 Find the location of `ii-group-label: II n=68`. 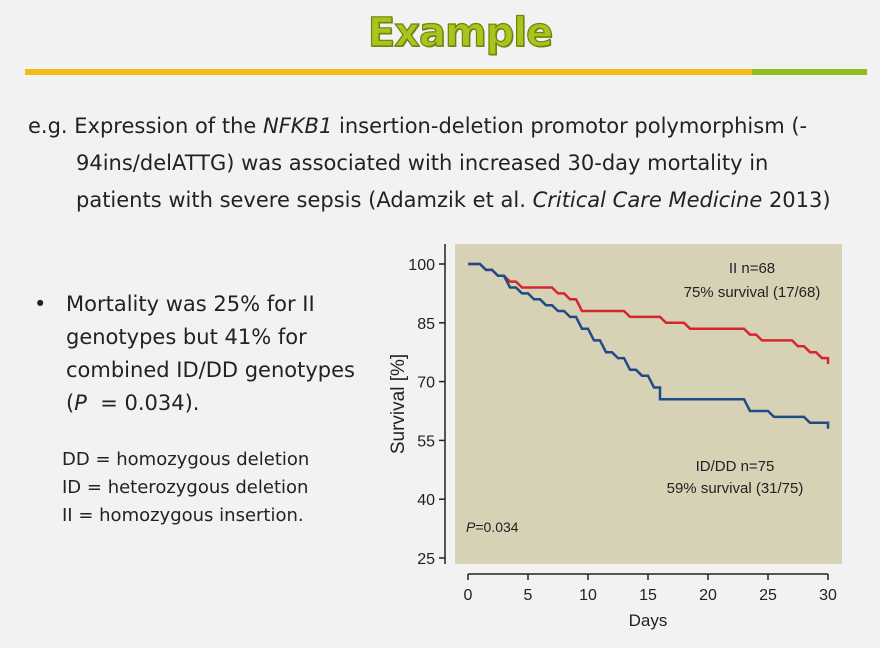

ii-group-label: II n=68 is located at coordinates (752, 268).